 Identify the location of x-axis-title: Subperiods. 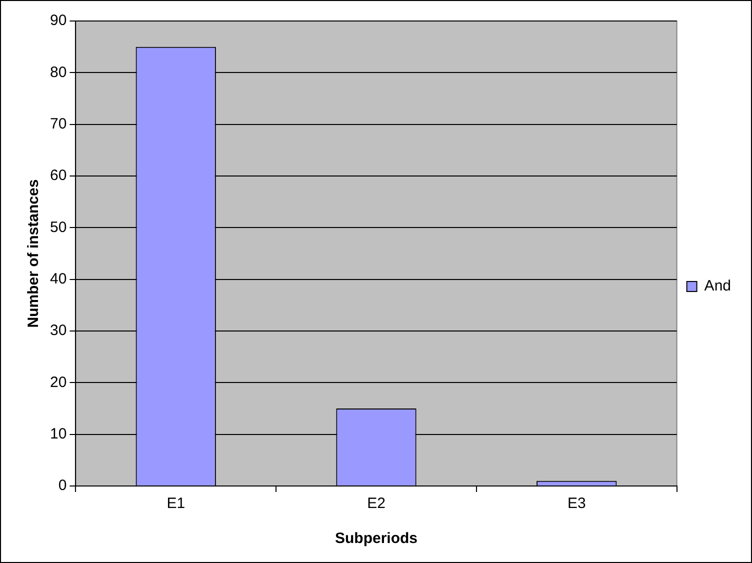
(376, 539).